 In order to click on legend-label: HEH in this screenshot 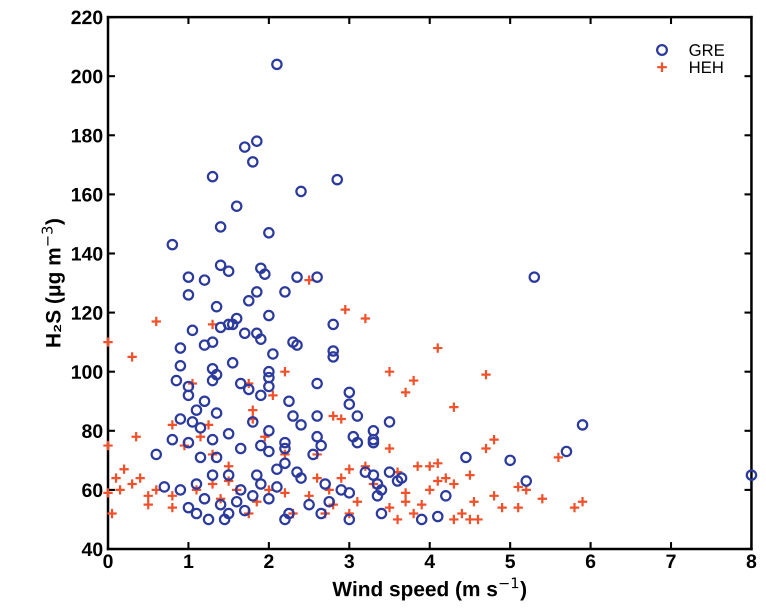, I will do `click(706, 68)`.